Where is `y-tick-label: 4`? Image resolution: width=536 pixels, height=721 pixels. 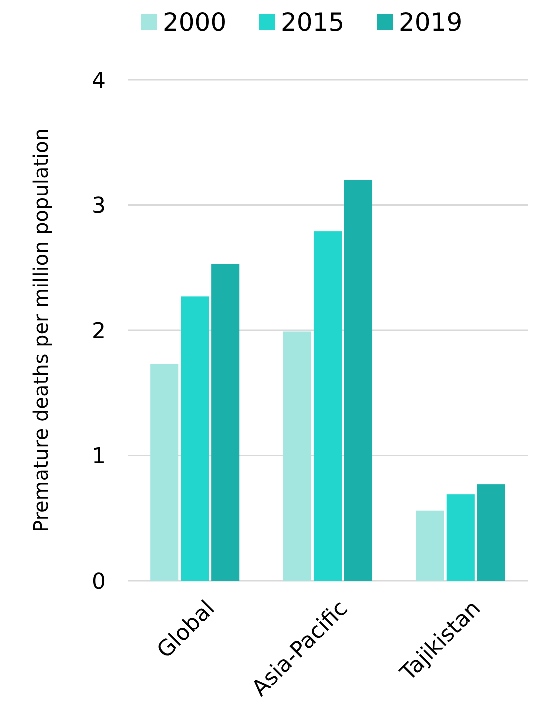
y-tick-label: 4 is located at coordinates (99, 81).